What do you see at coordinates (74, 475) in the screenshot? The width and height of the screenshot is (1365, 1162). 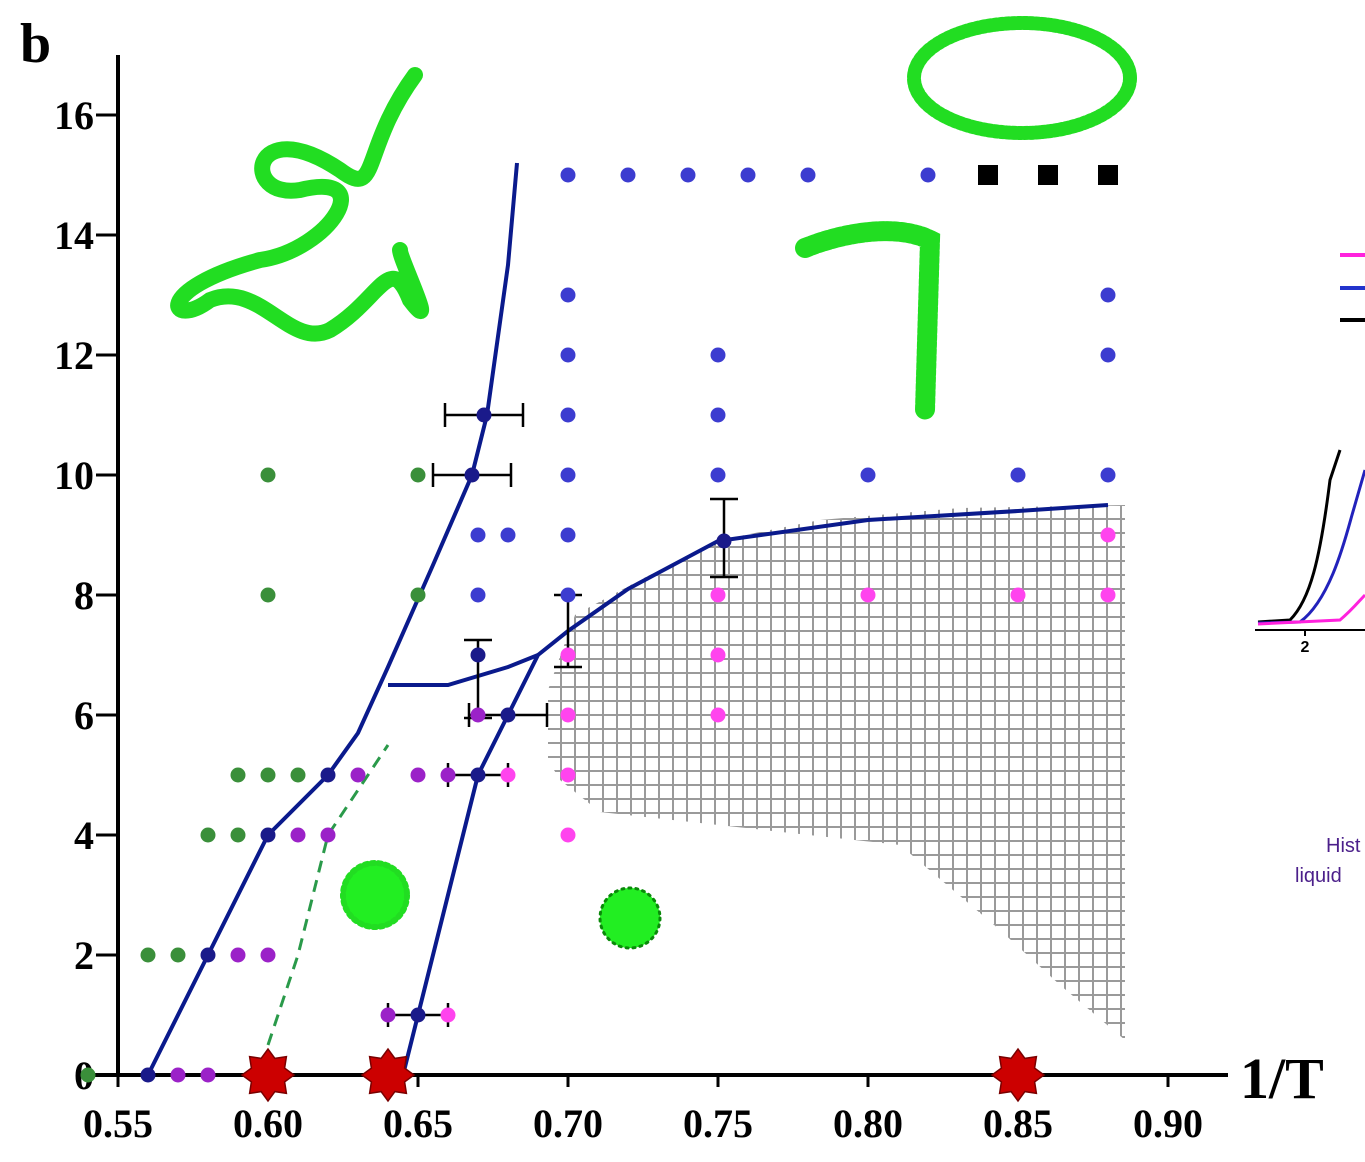 I see `y-tick-label: 10` at bounding box center [74, 475].